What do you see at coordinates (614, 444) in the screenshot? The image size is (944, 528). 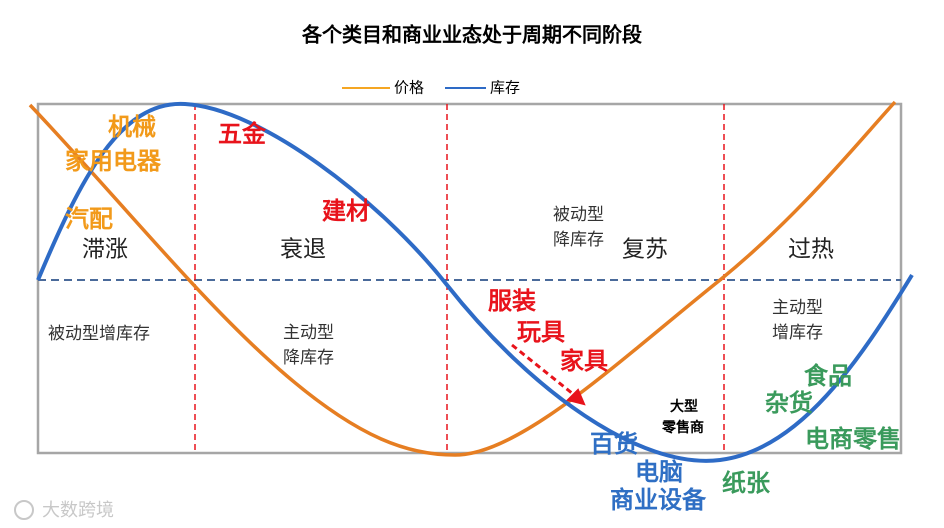 I see `category-label: 百货` at bounding box center [614, 444].